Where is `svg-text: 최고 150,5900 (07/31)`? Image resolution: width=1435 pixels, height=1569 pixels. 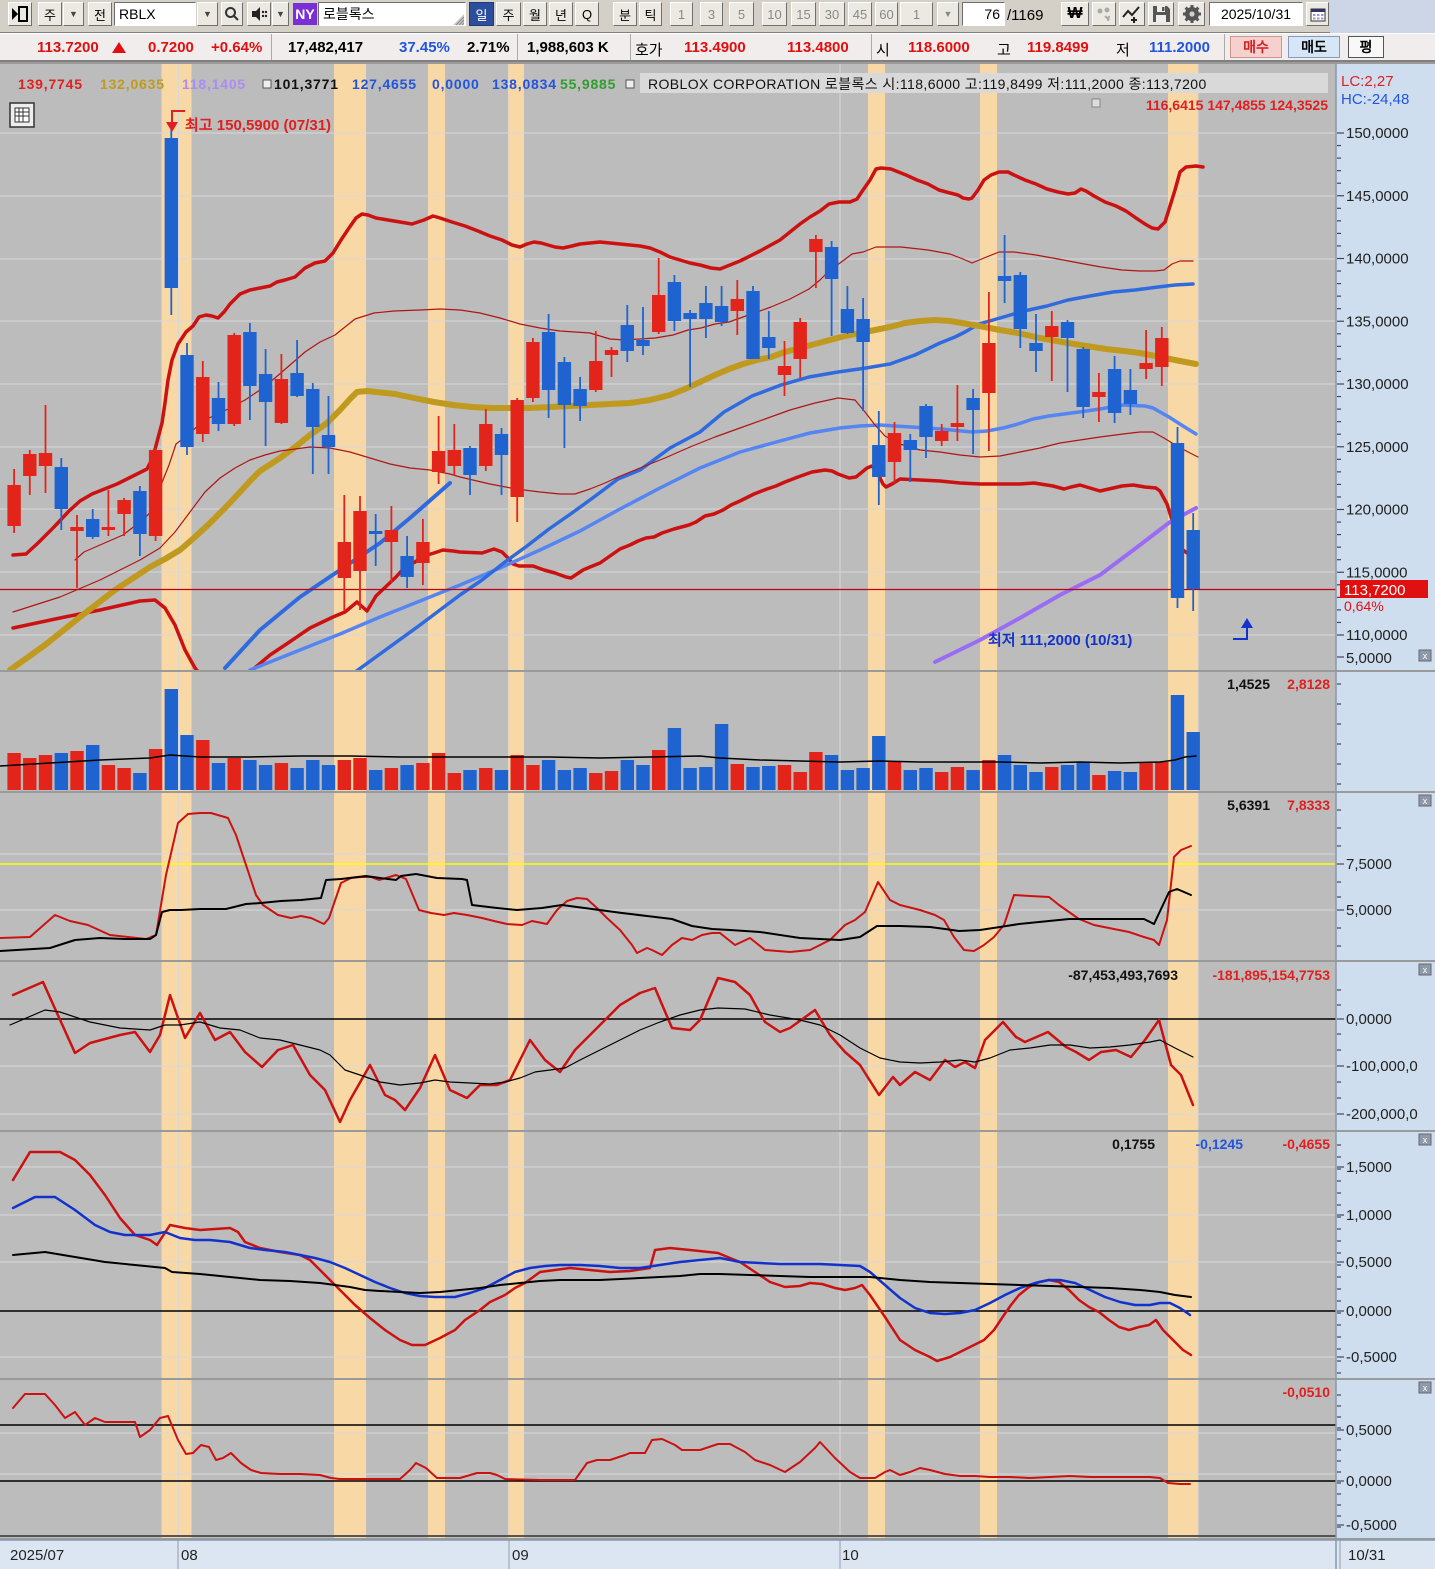
svg-text: 최고 150,5900 (07/31) is located at coordinates (258, 125).